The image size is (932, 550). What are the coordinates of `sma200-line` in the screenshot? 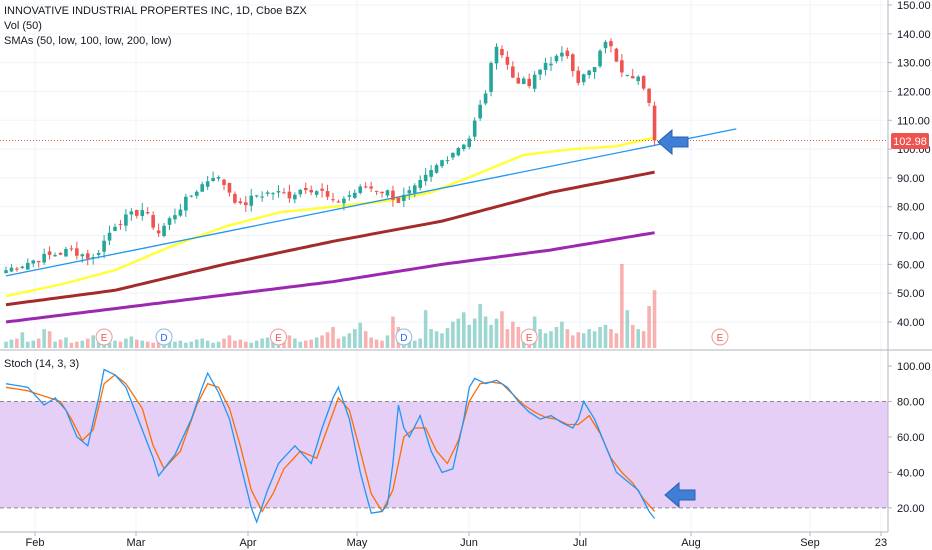 It's located at (330, 277).